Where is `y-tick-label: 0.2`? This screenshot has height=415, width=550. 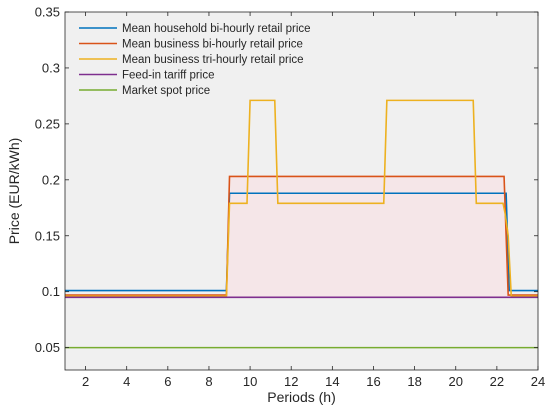 y-tick-label: 0.2 is located at coordinates (51, 179).